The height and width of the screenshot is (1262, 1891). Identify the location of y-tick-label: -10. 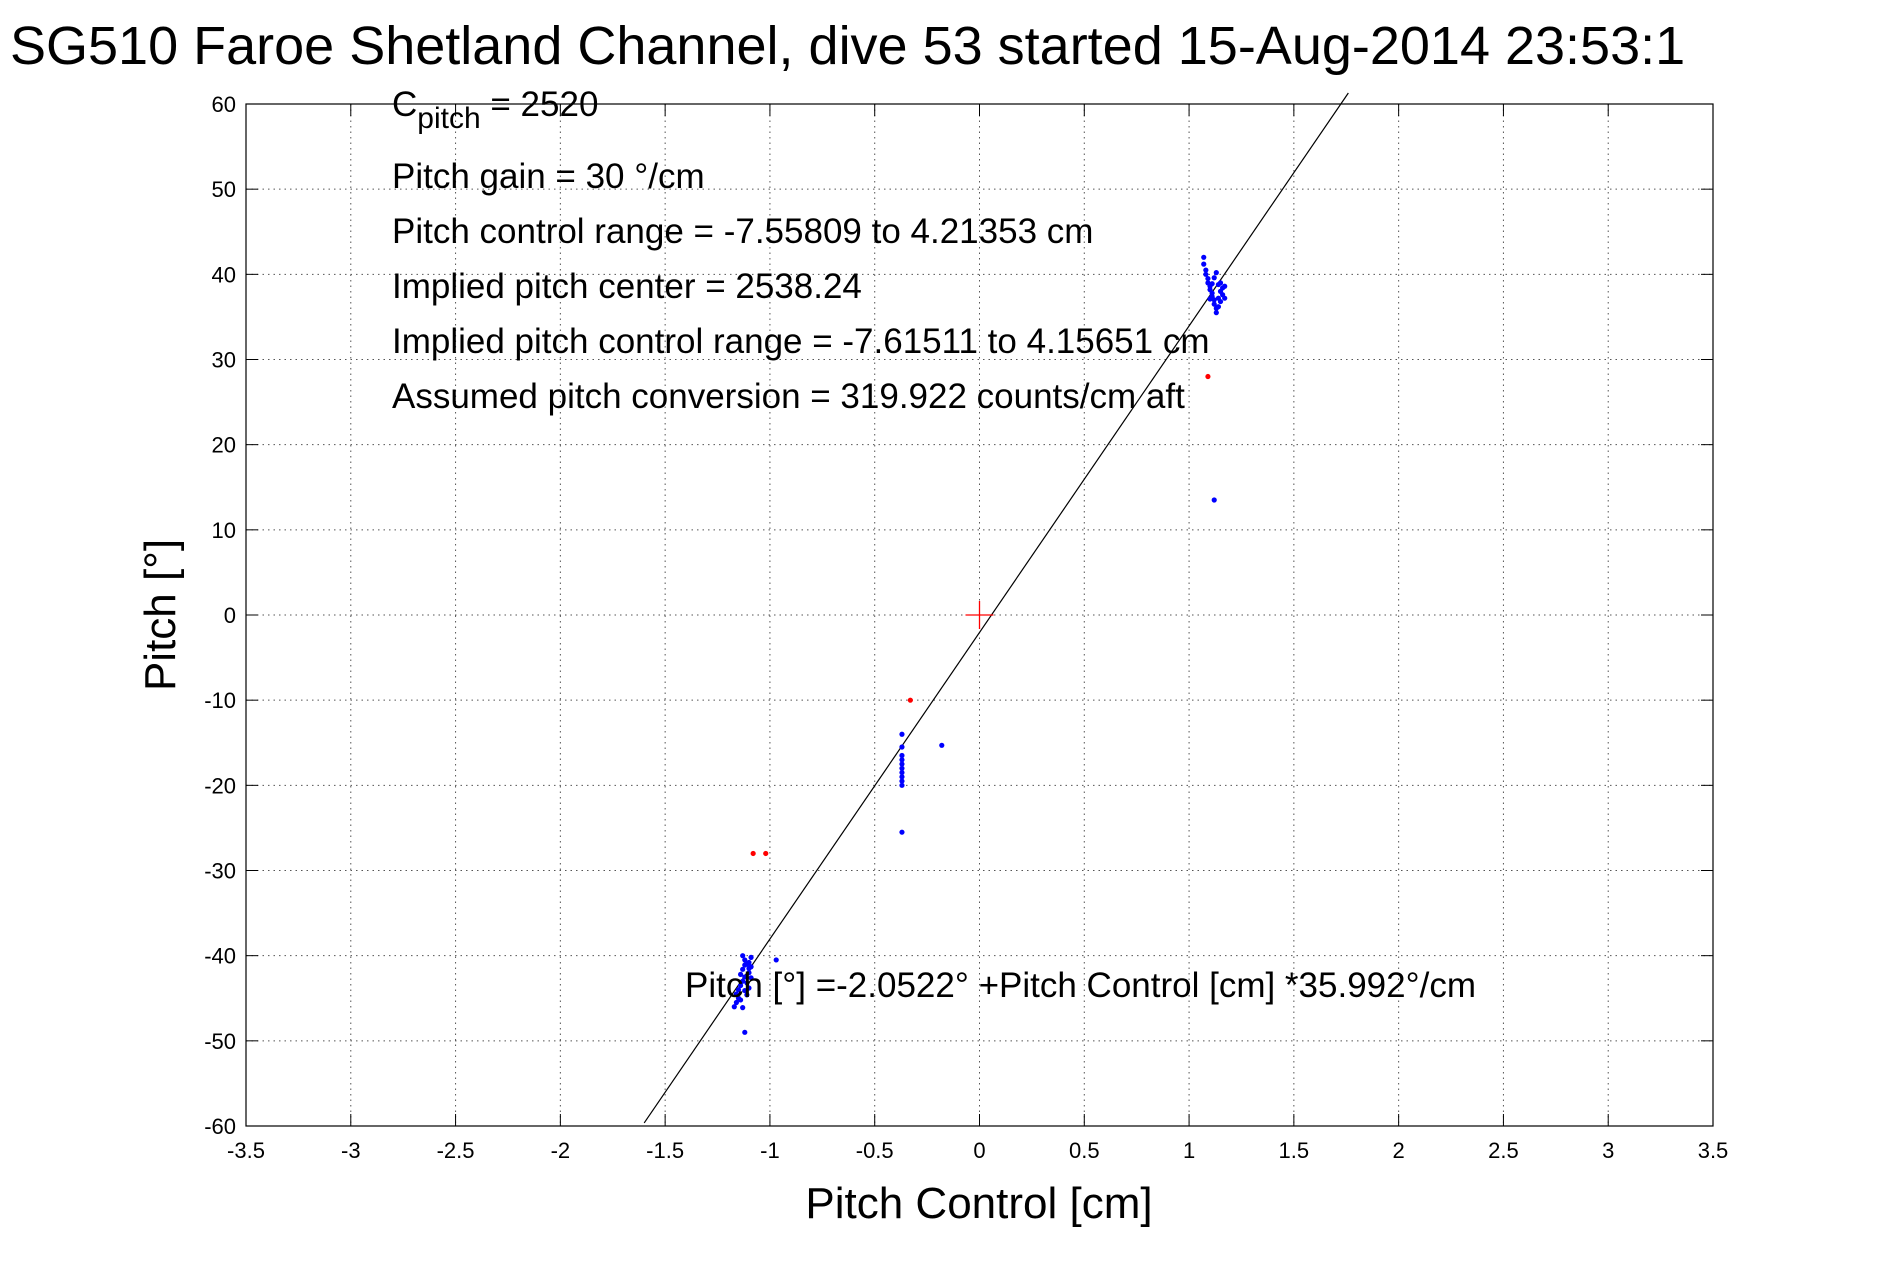
(220, 700).